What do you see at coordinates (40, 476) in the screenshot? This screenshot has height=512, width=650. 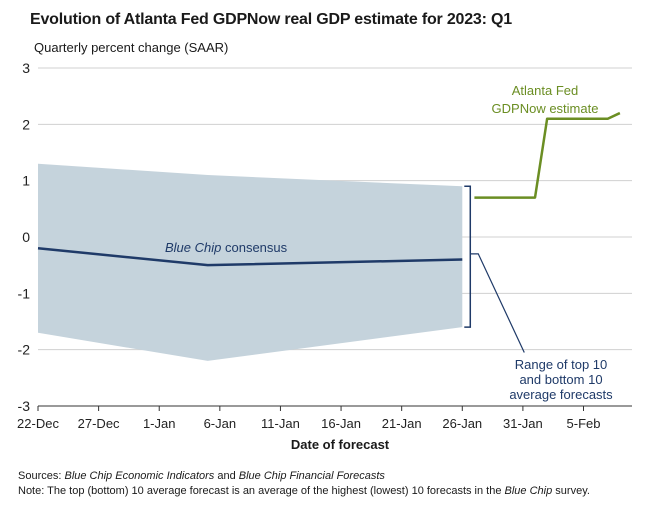 I see `sources-label: Sources:` at bounding box center [40, 476].